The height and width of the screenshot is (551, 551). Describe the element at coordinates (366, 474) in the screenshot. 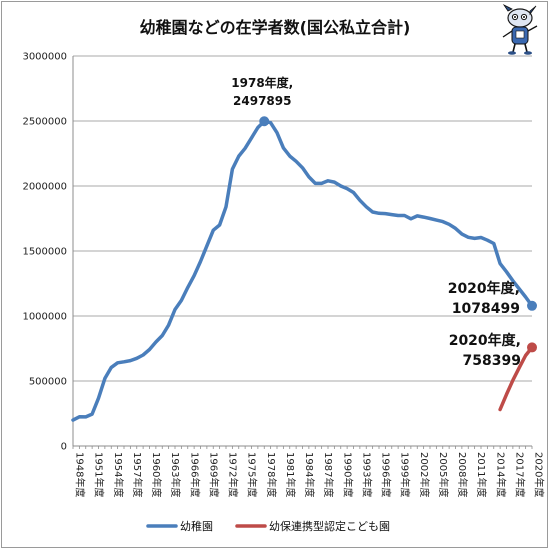

I see `x-tick-label: 1993年度` at that location.